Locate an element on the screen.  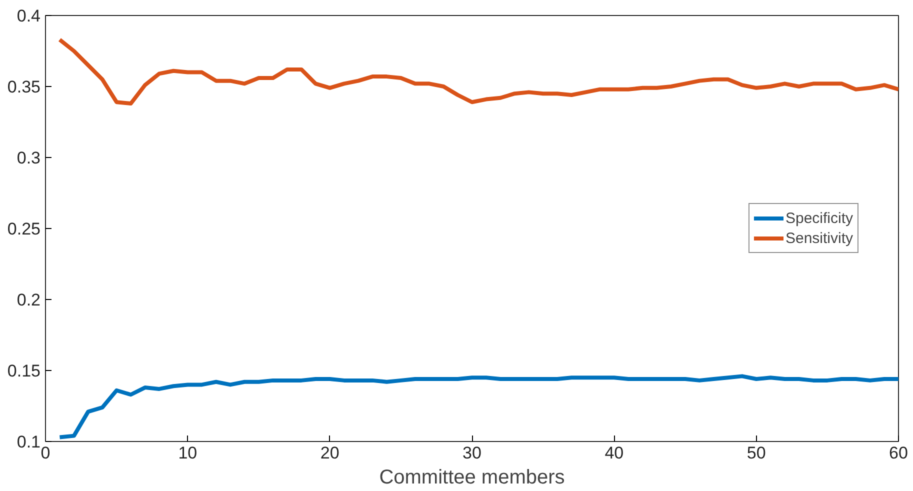
y-tick-label: 0.3 is located at coordinates (28, 158).